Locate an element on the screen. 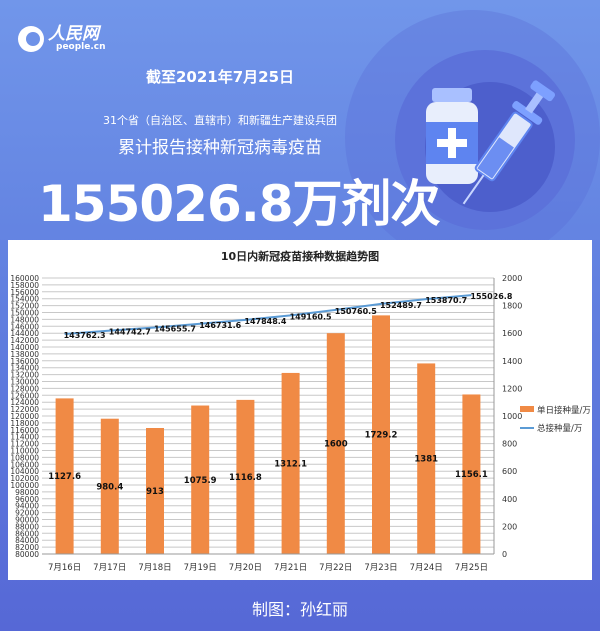 The width and height of the screenshot is (600, 631). category-label: 7月20日 is located at coordinates (245, 568).